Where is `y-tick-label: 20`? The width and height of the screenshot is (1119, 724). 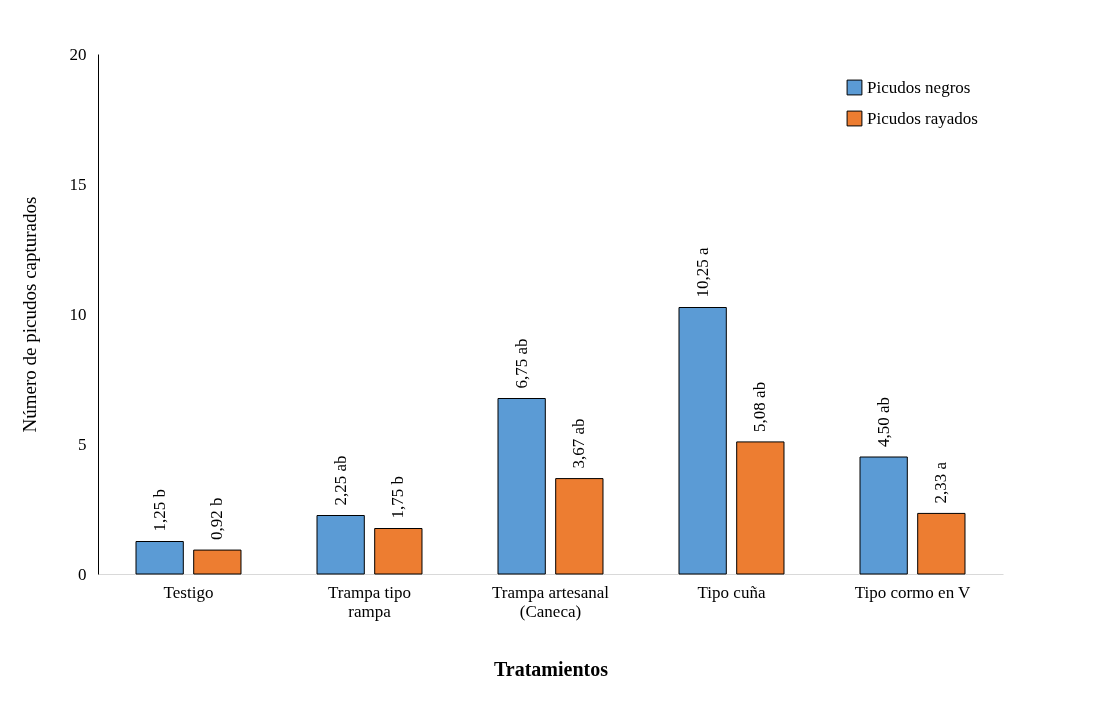
y-tick-label: 20 is located at coordinates (78, 54).